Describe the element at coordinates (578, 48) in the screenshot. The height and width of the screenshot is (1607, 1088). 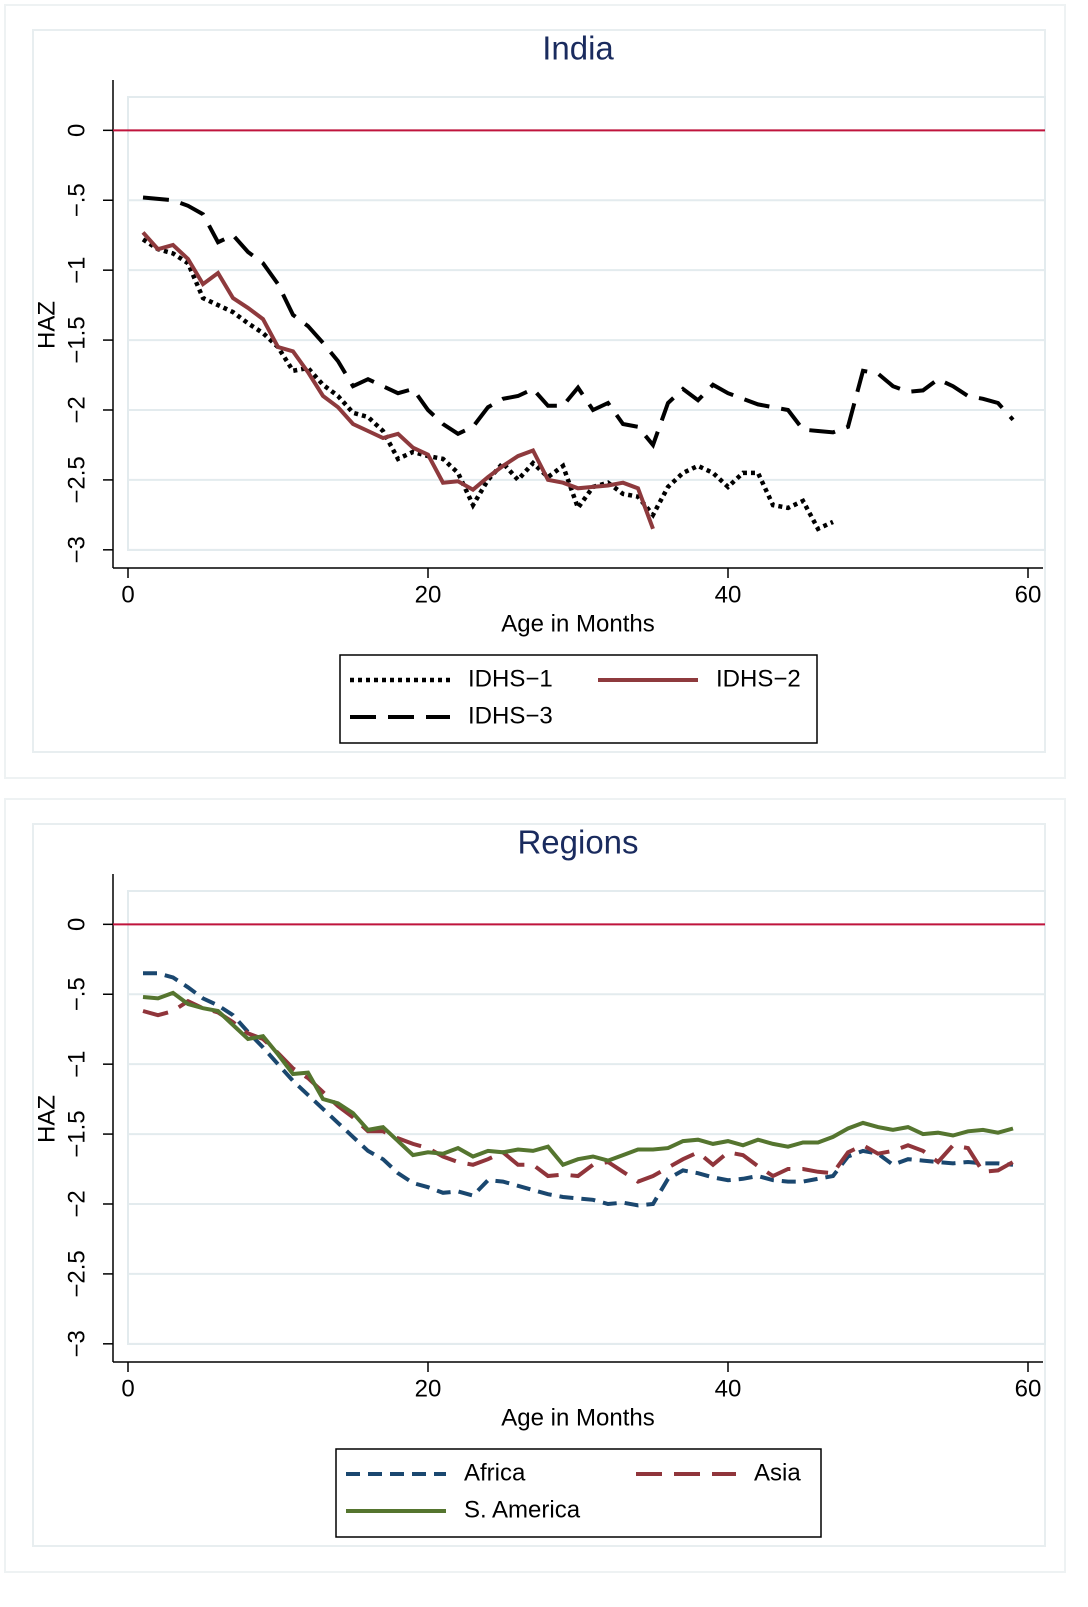
I see `chart-title: India` at that location.